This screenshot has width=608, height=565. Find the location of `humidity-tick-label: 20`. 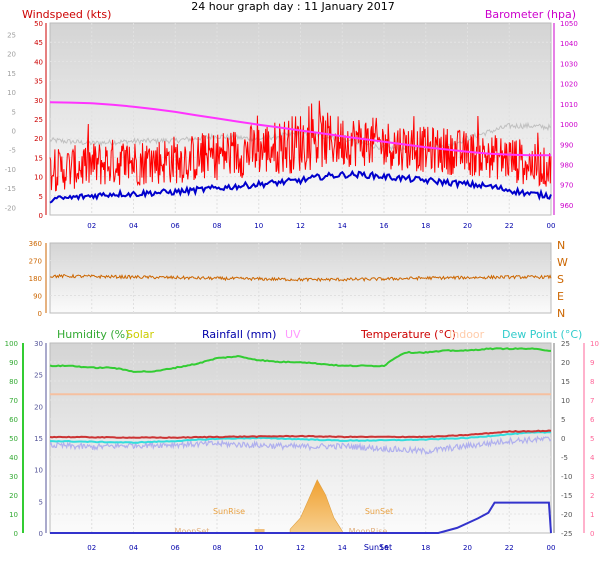

humidity-tick-label: 20 is located at coordinates (13, 496).